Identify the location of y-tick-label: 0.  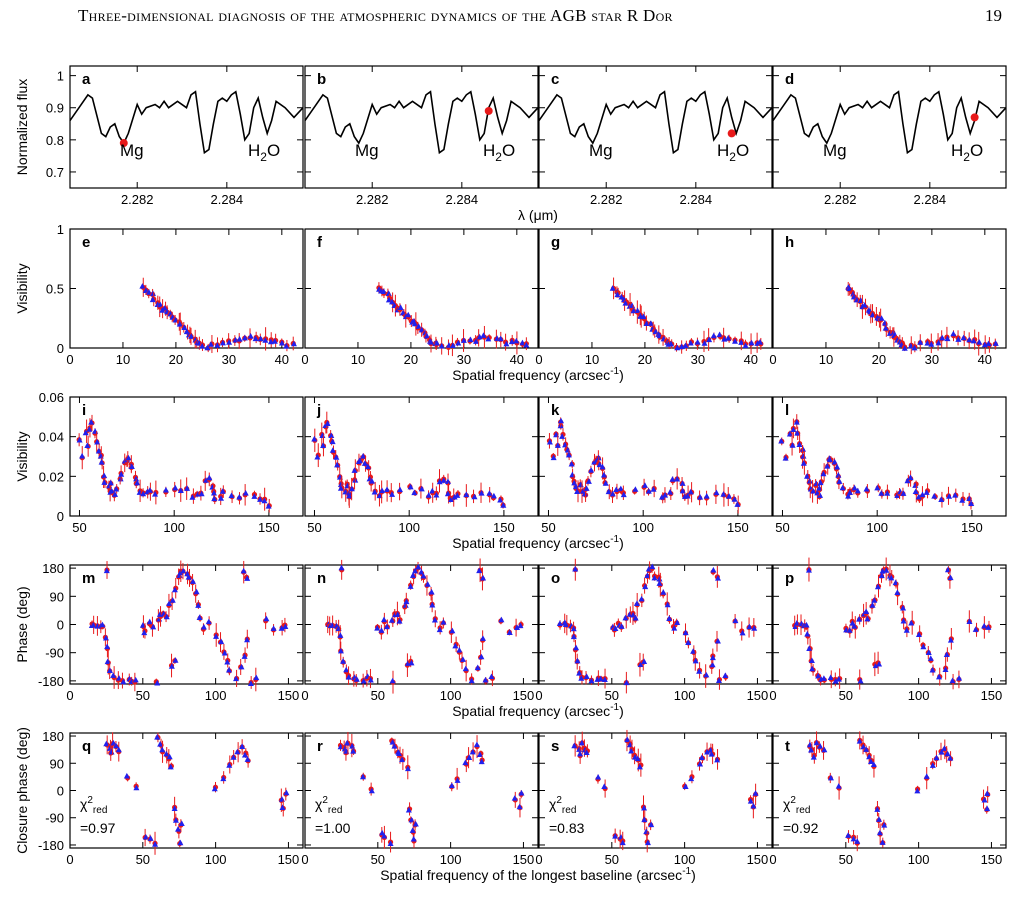
(60, 516).